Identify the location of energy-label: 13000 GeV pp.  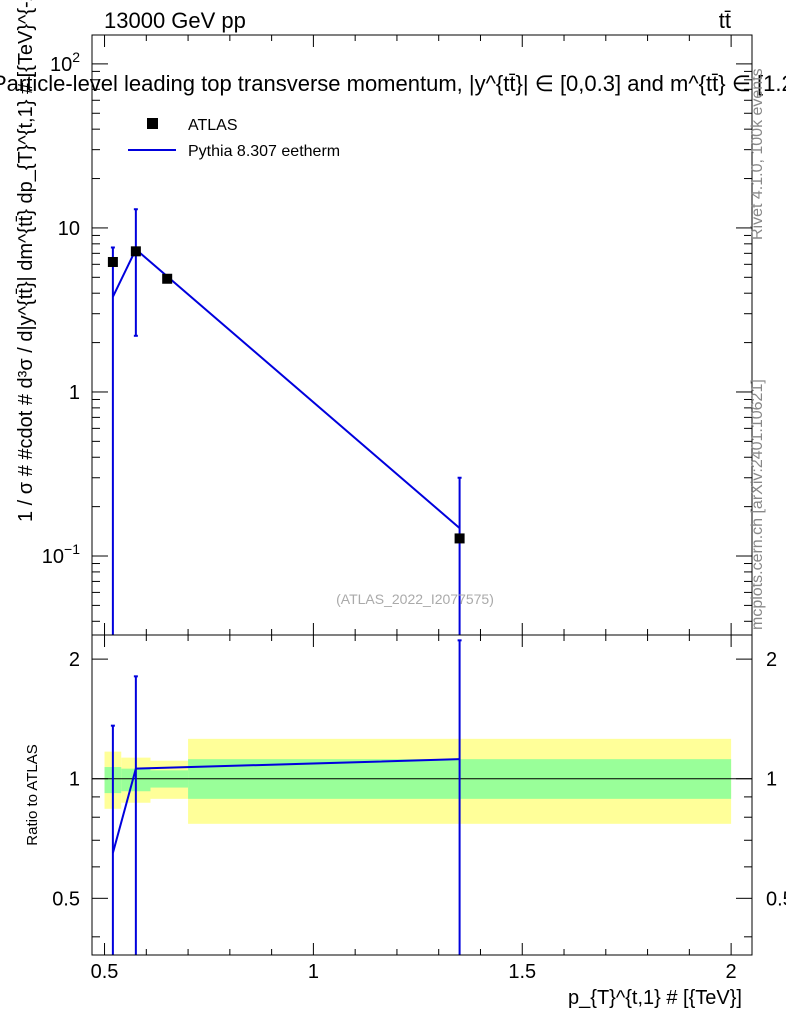
(175, 20).